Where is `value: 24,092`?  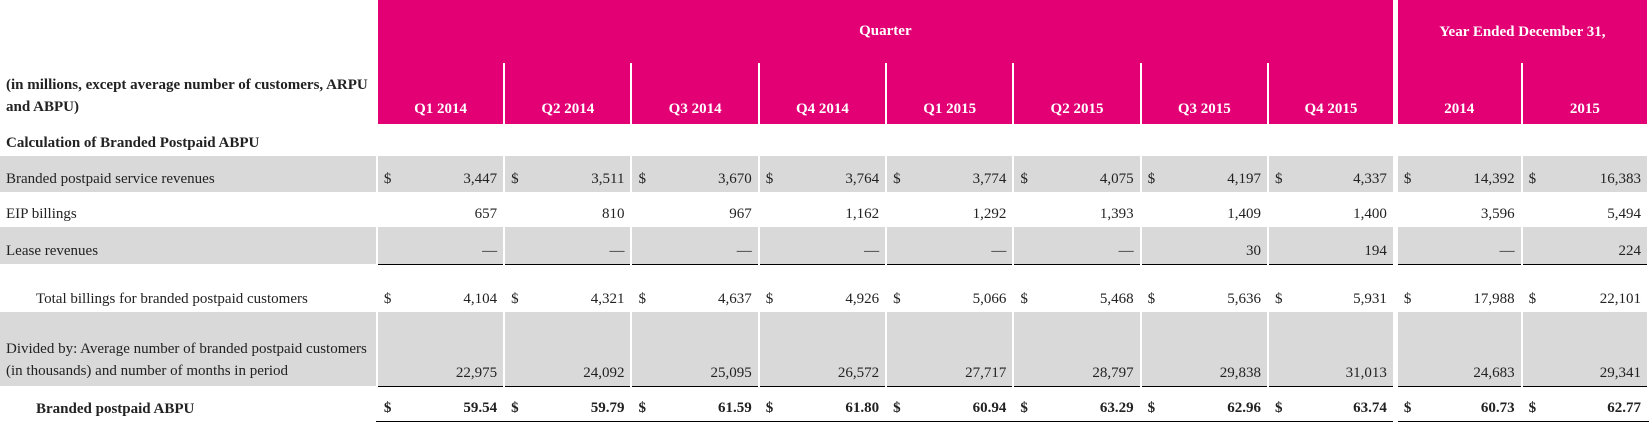
value: 24,092 is located at coordinates (604, 372).